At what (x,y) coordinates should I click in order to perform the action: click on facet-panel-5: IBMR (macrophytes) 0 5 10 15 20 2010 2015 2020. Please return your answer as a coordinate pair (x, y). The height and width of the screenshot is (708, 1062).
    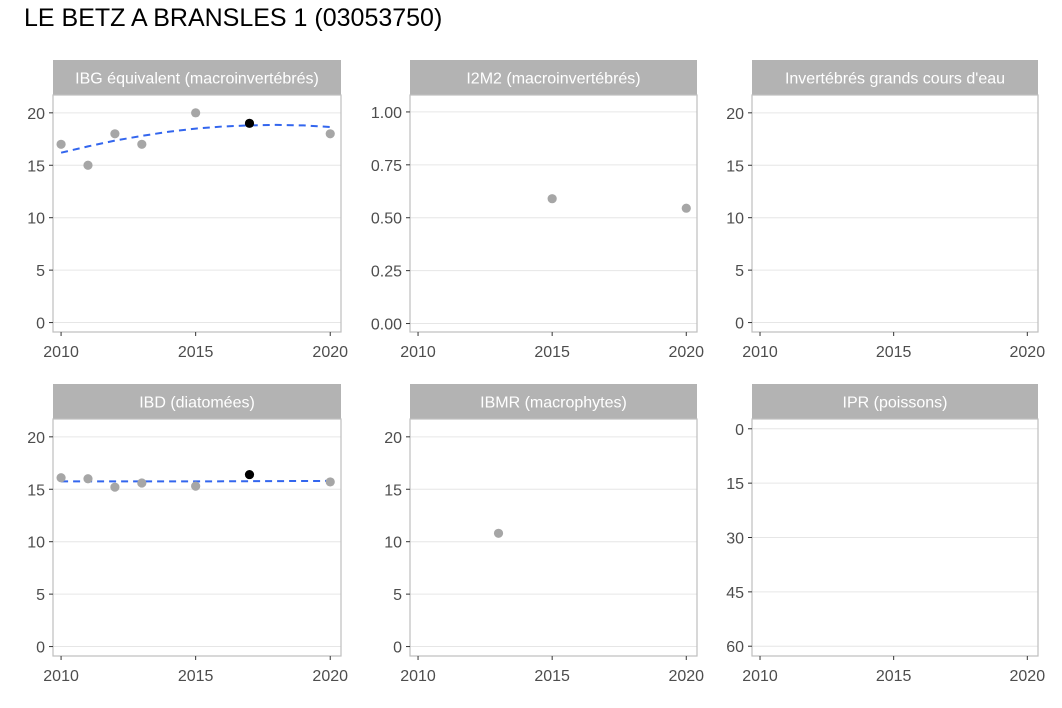
    Looking at the image, I should click on (544, 534).